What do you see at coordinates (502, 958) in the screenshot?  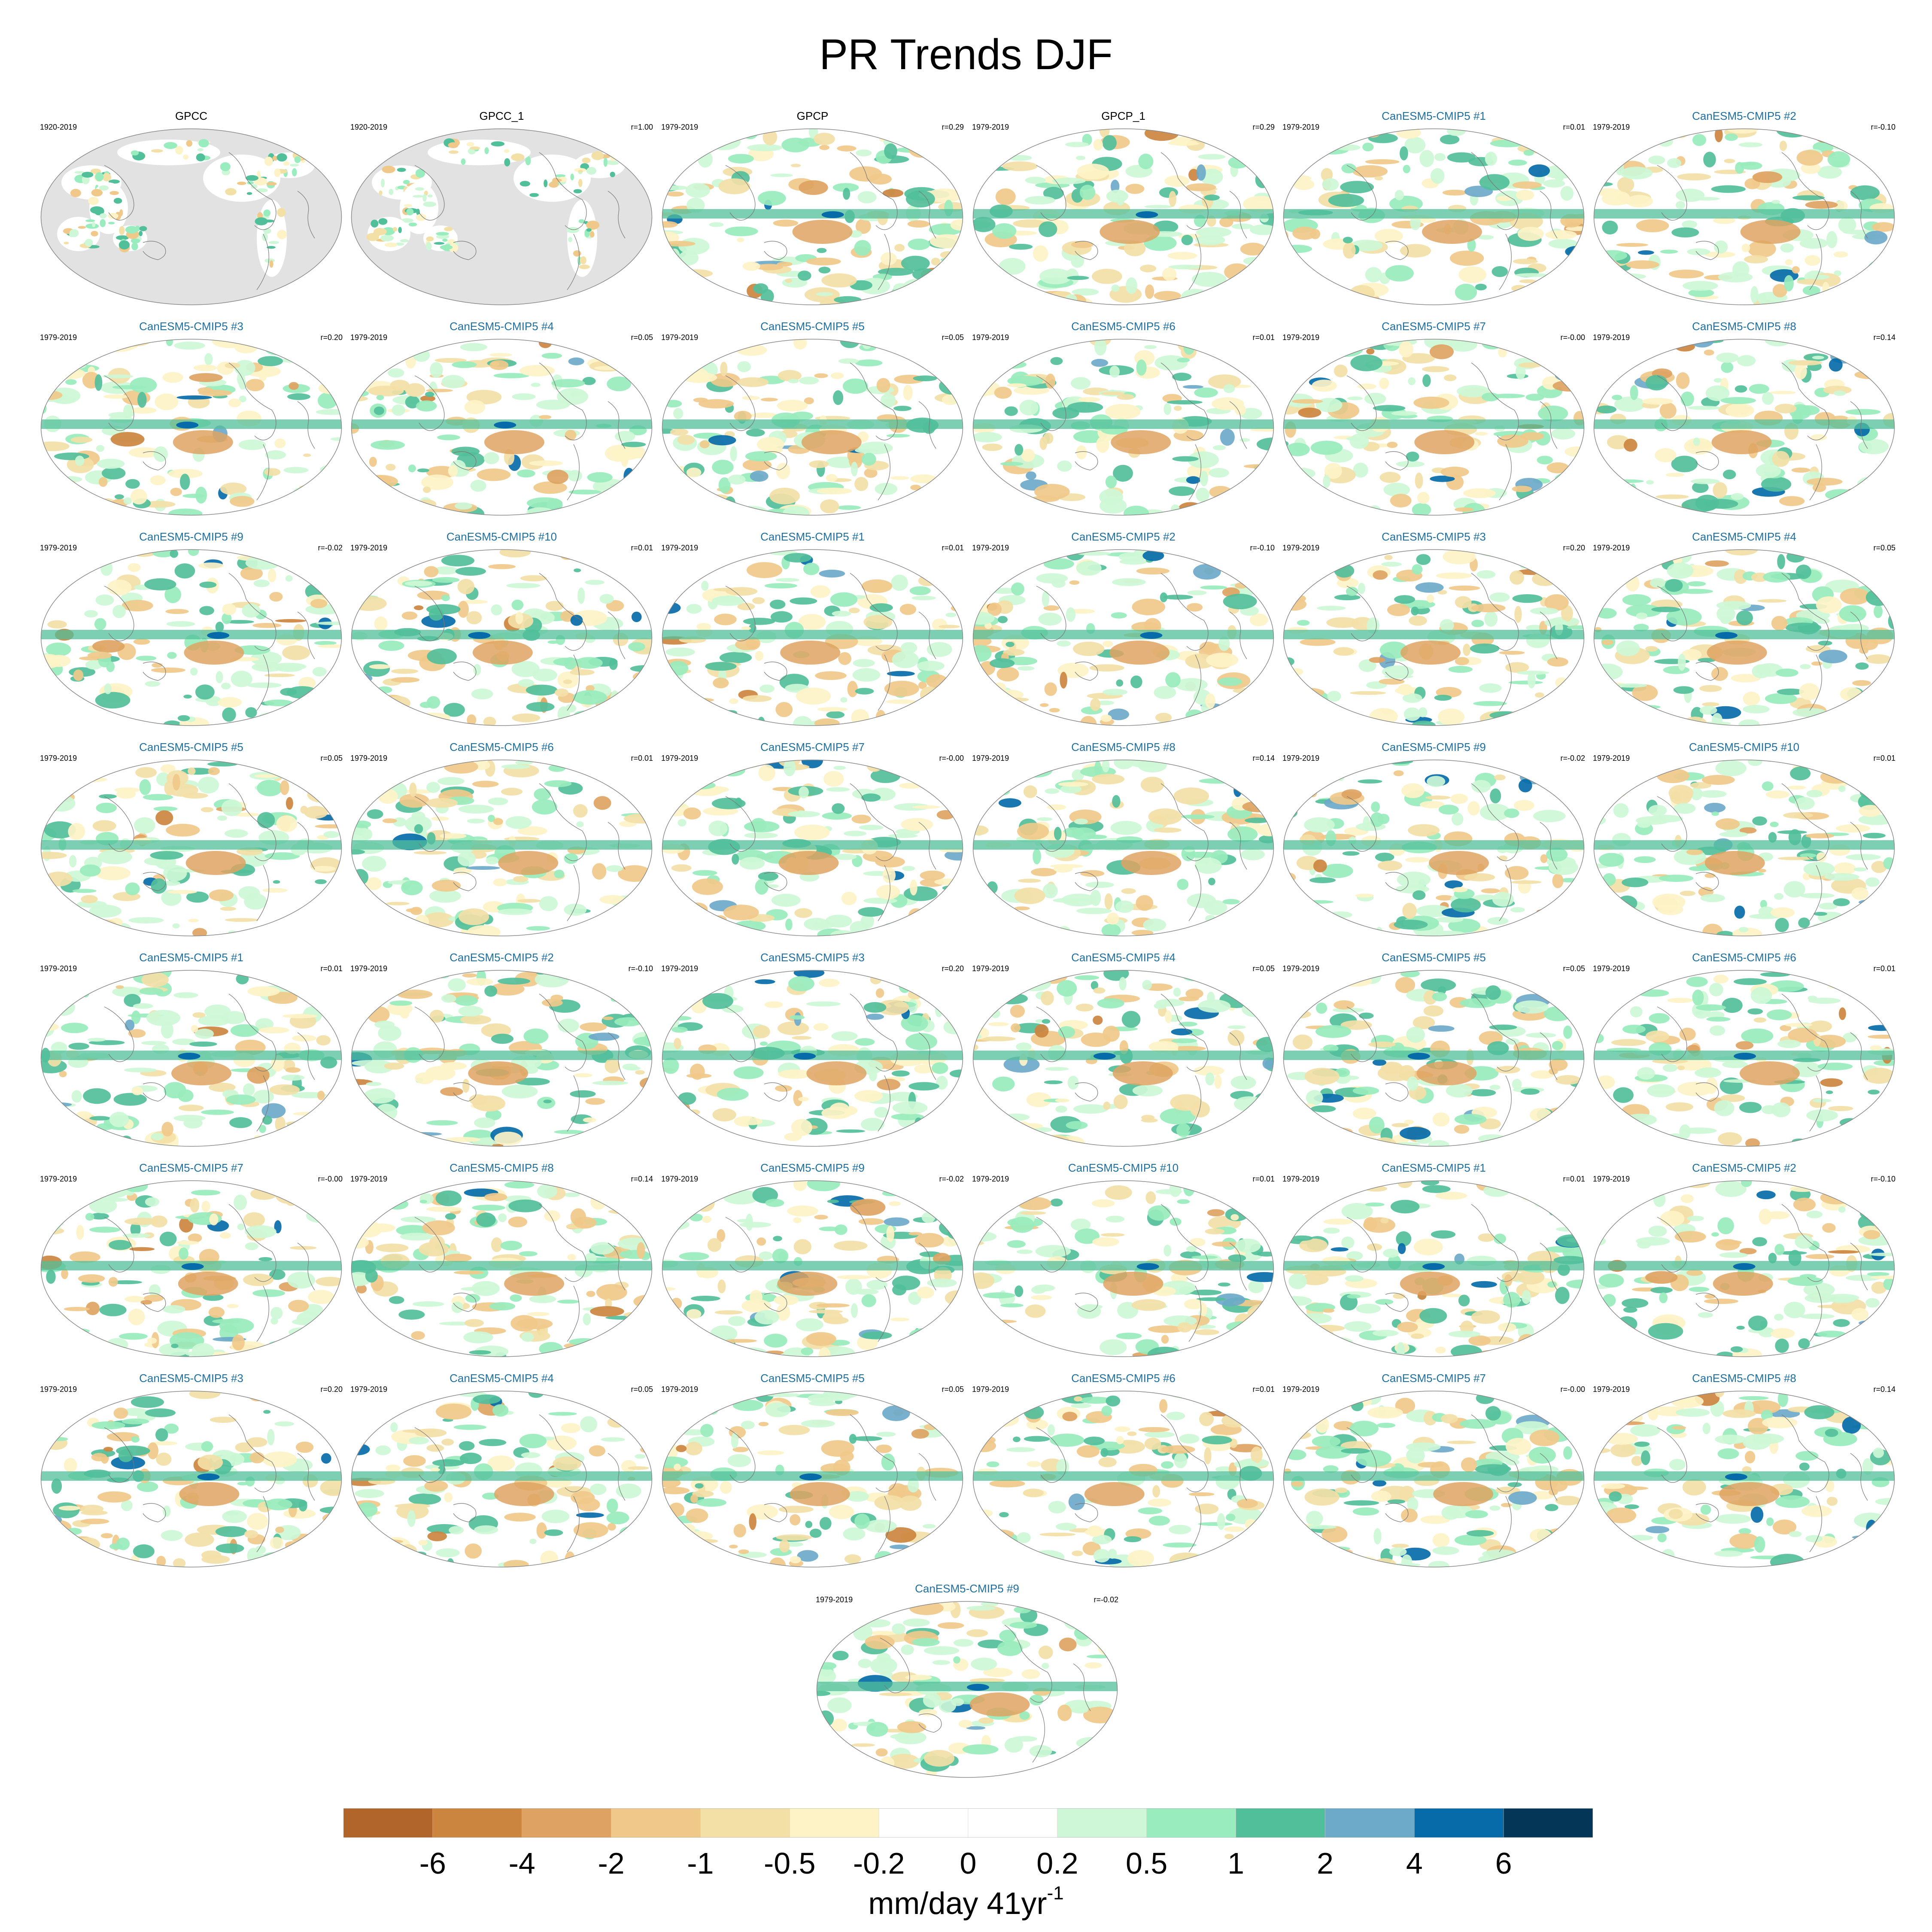 I see `panel-title: CanESM5-CMIP5 #2` at bounding box center [502, 958].